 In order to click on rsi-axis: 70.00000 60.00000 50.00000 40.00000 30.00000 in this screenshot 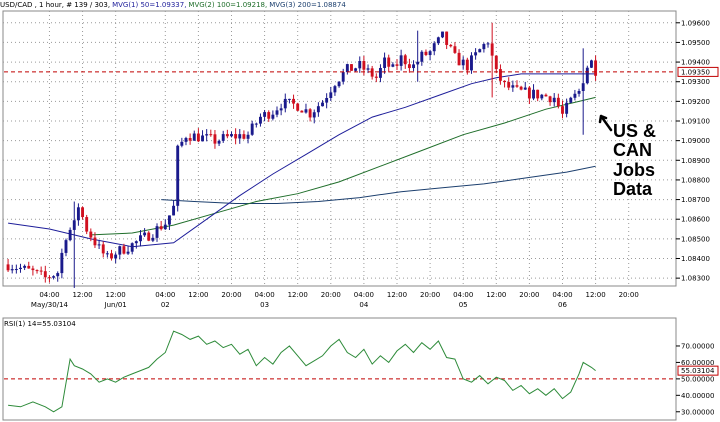, I will do `click(695, 379)`.